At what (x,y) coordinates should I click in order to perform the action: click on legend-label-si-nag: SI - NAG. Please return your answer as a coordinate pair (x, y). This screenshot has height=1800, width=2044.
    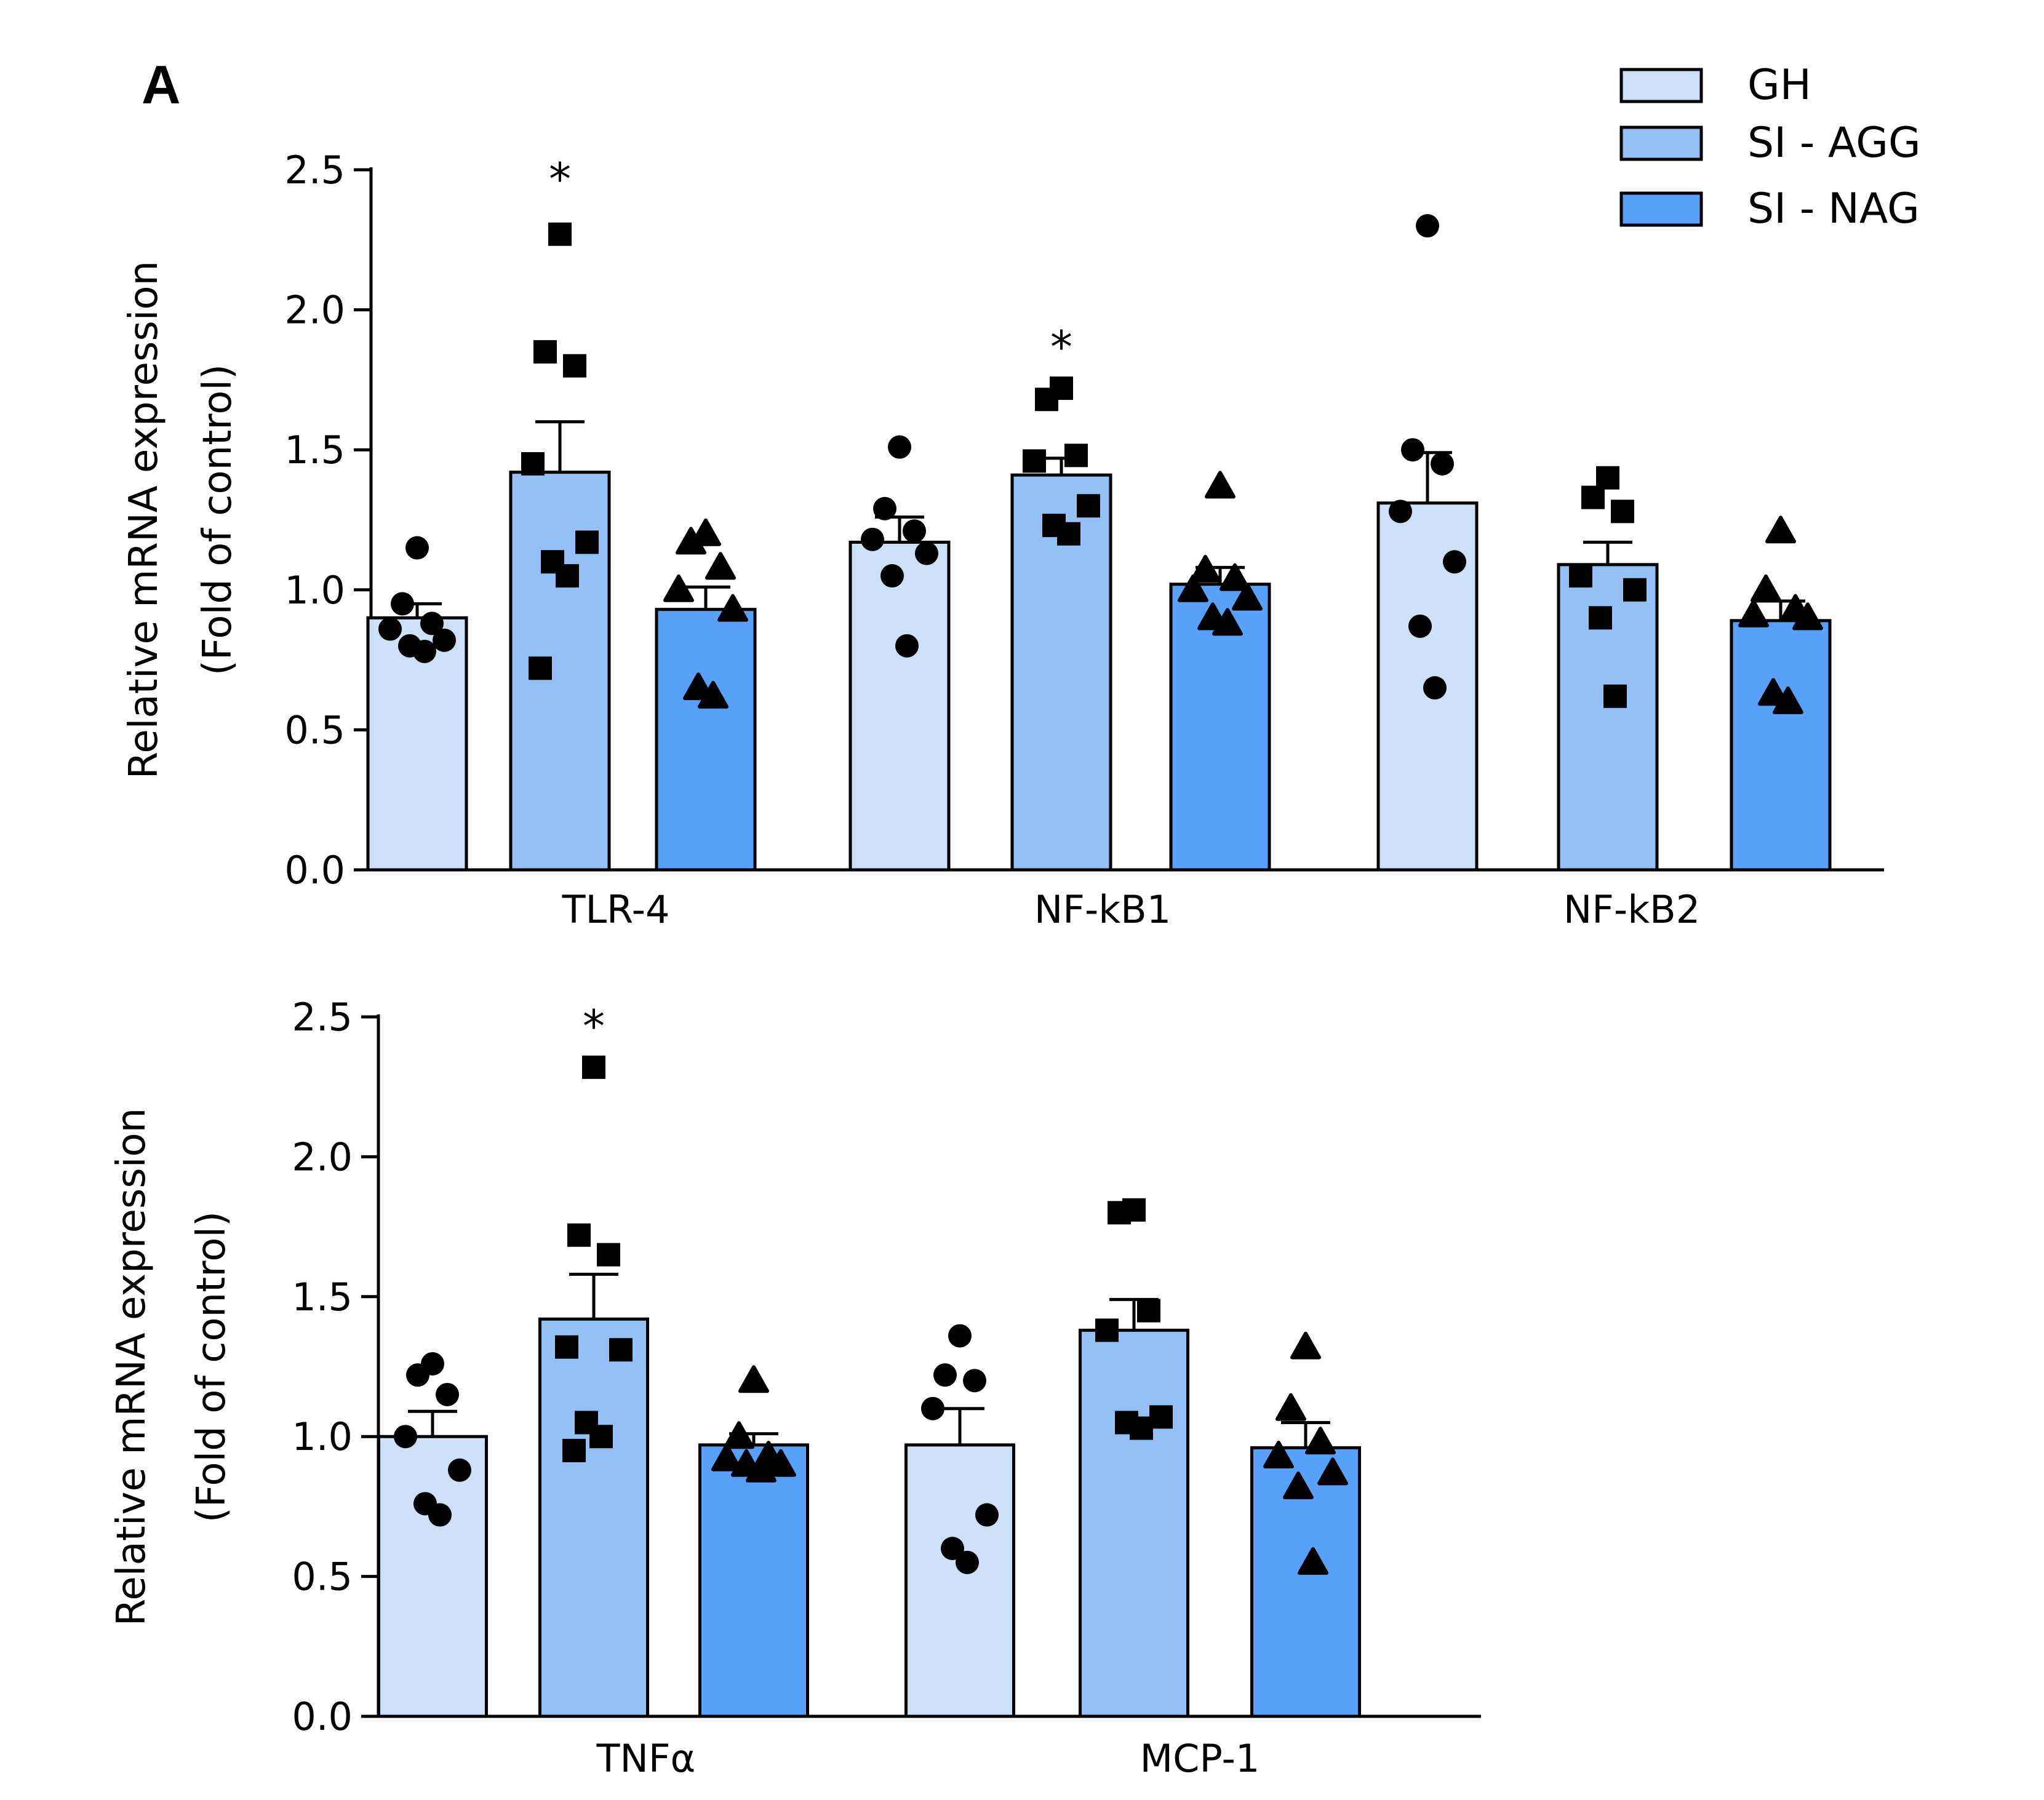
    Looking at the image, I should click on (1833, 209).